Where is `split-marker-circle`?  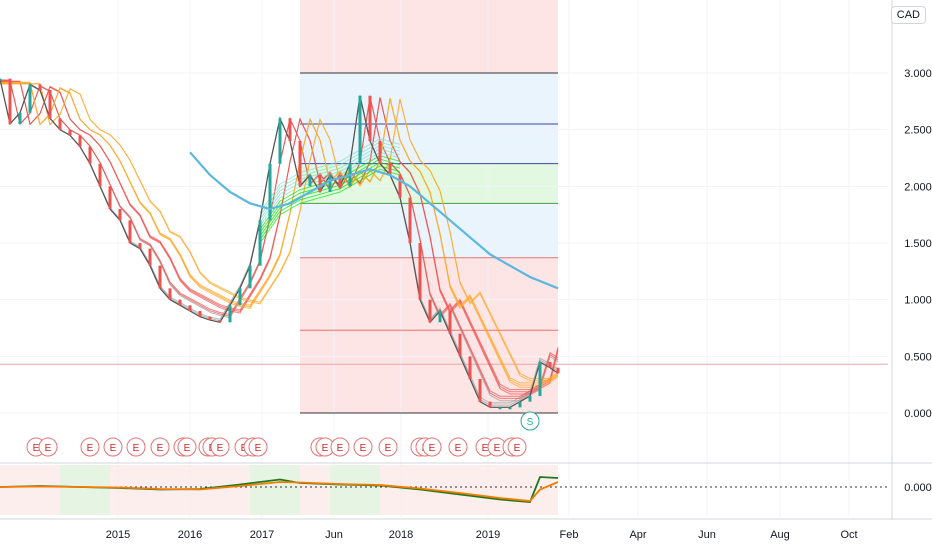
split-marker-circle is located at coordinates (530, 421).